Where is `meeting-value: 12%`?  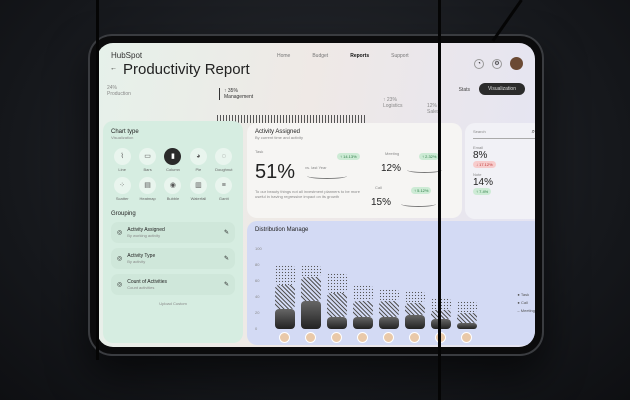 meeting-value: 12% is located at coordinates (391, 168).